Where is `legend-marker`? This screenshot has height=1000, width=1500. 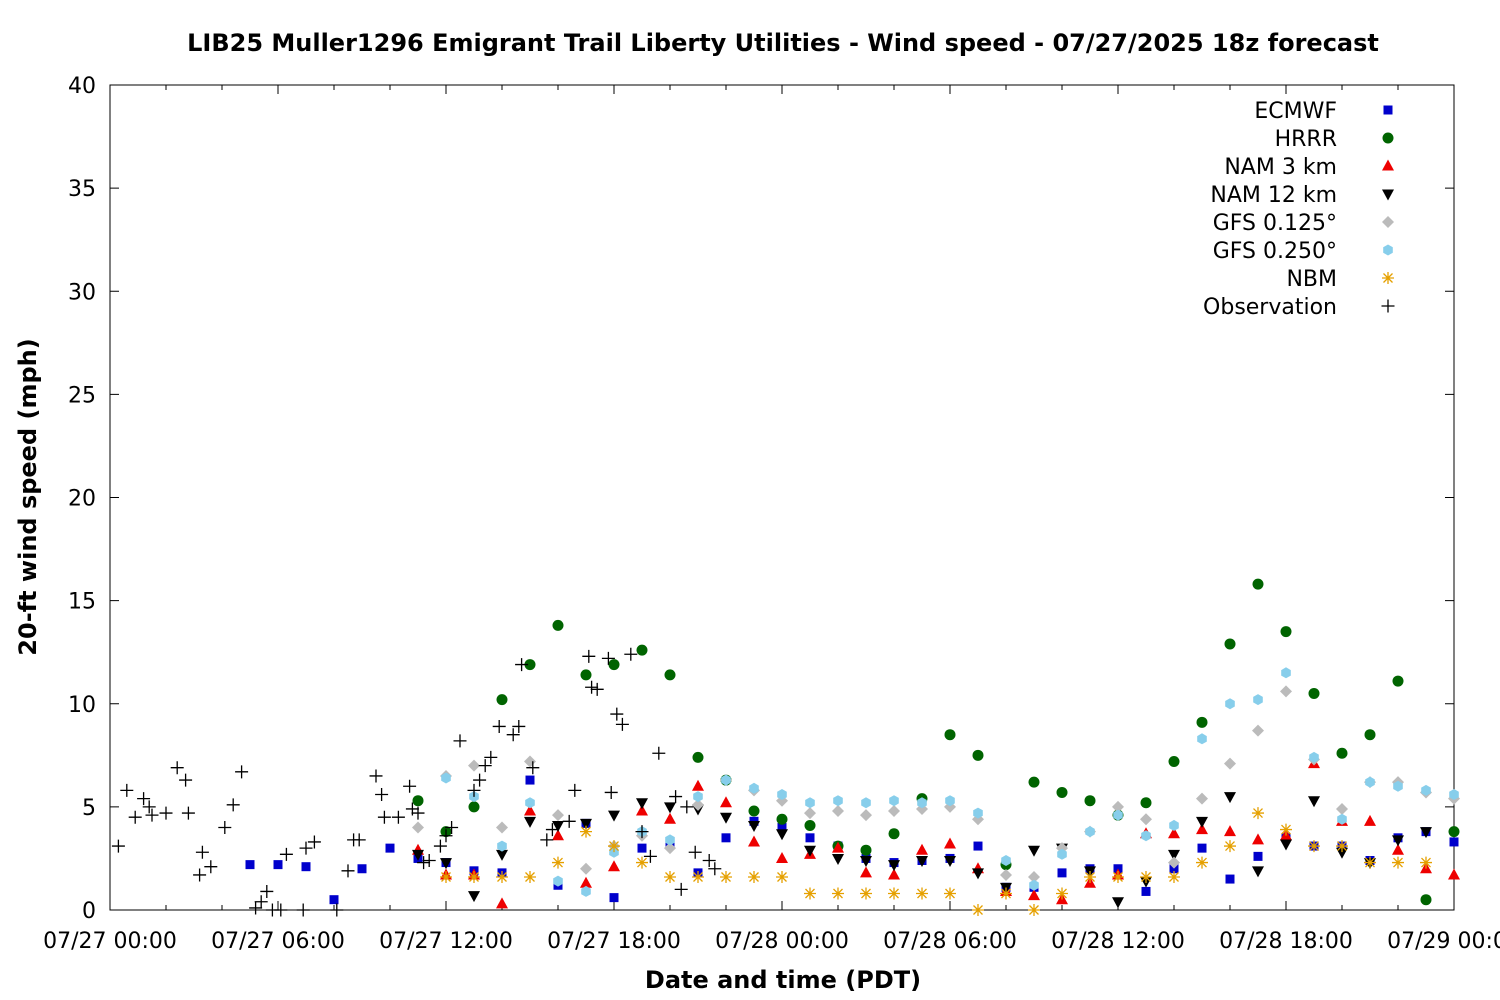 legend-marker is located at coordinates (1388, 165).